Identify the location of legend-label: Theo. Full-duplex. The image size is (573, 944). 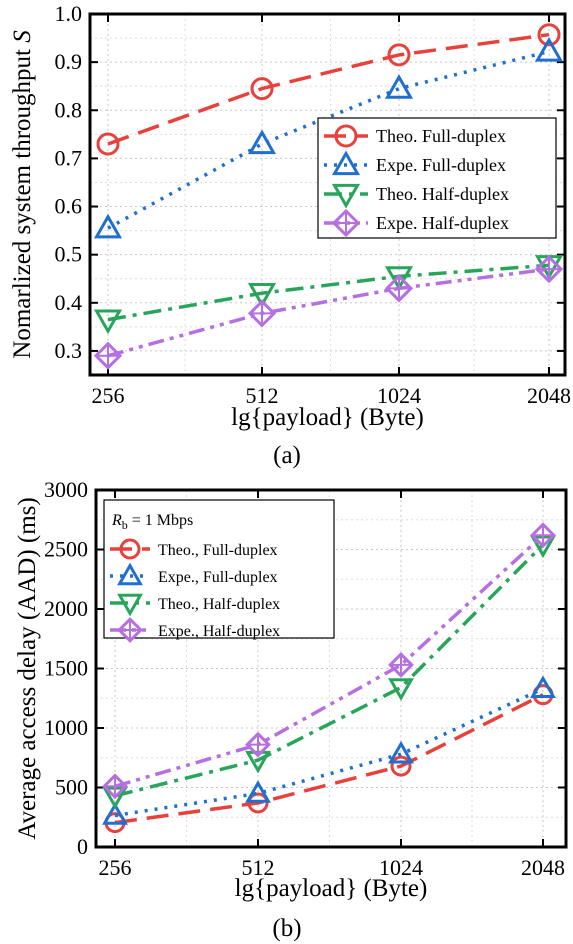
(441, 136).